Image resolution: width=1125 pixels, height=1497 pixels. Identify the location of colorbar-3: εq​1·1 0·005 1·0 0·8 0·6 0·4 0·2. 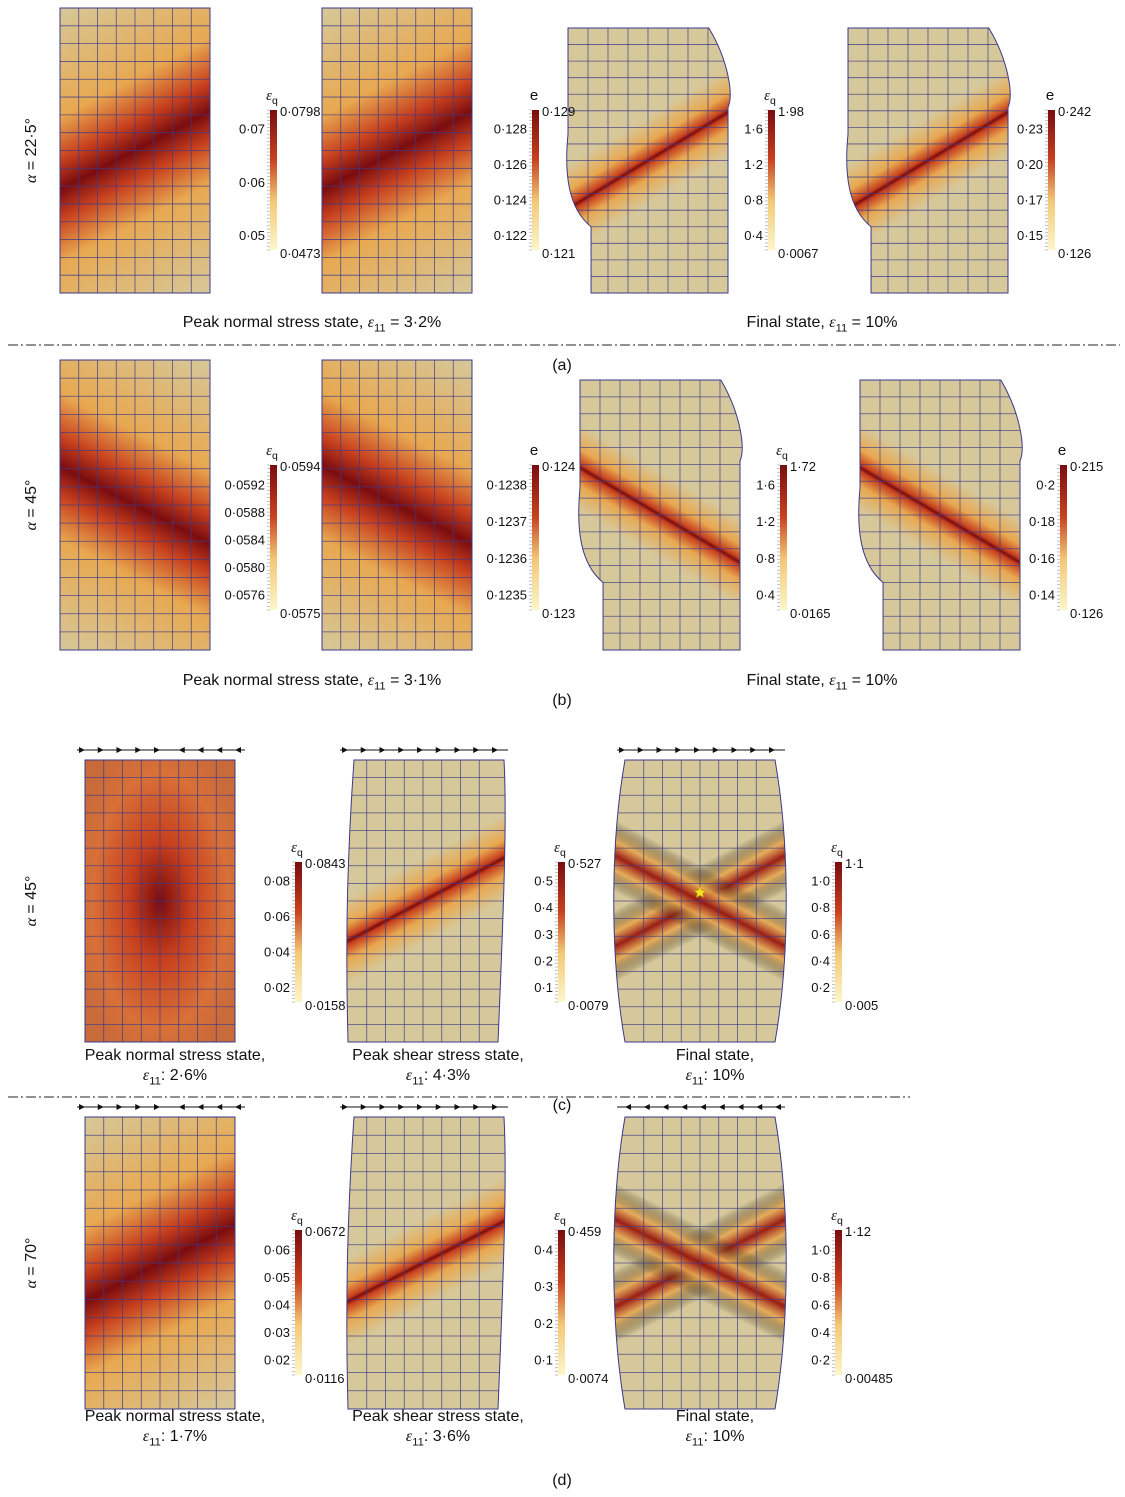
(844, 926).